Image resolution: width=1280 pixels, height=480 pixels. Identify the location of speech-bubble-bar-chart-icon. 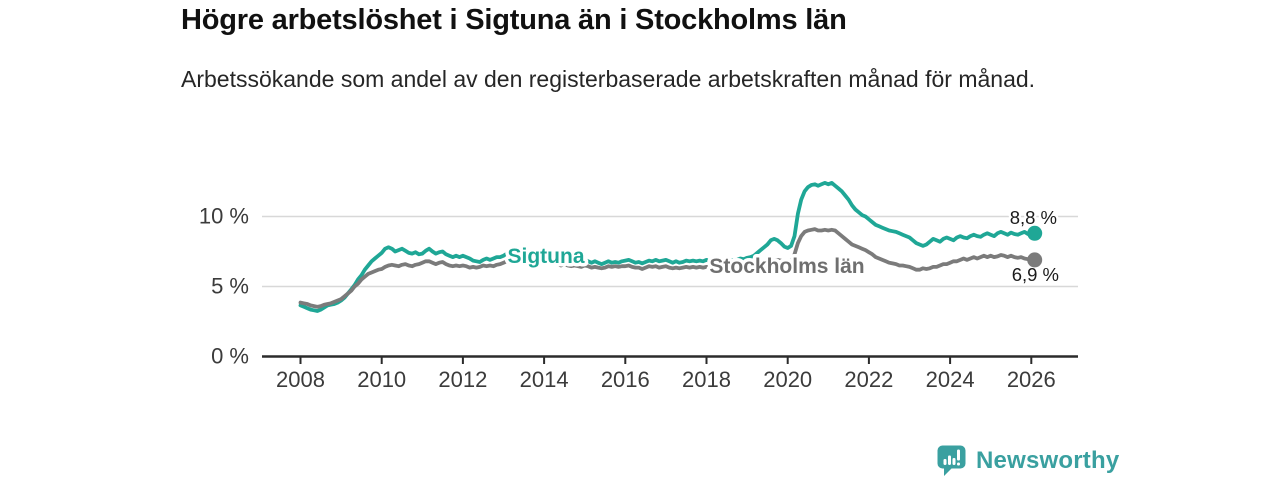
(951, 460).